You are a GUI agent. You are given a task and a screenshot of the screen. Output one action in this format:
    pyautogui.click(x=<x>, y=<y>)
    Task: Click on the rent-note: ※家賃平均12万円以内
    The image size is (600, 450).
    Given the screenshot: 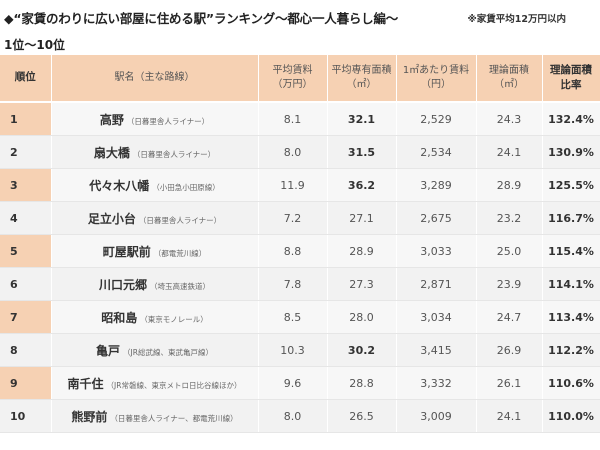 What is the action you would take?
    pyautogui.click(x=516, y=19)
    